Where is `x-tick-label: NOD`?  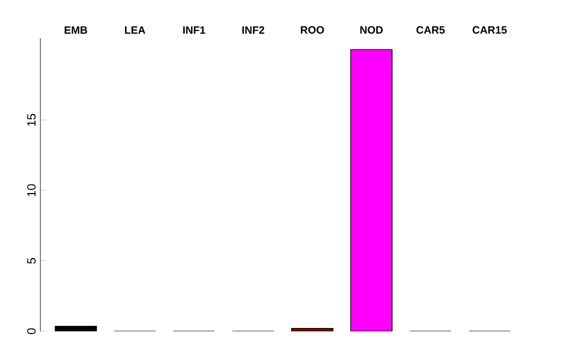 x-tick-label: NOD is located at coordinates (371, 30).